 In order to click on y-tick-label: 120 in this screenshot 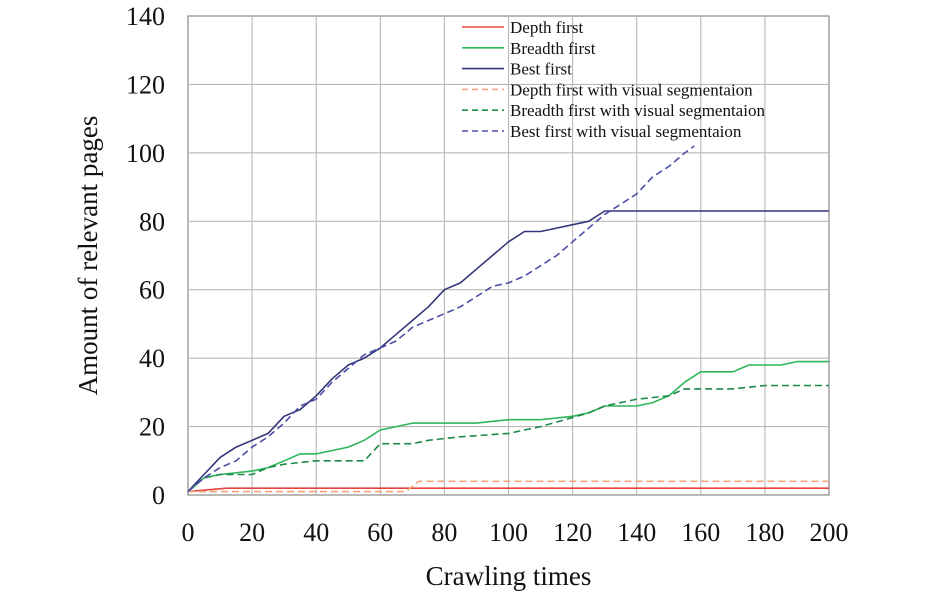, I will do `click(145, 84)`.